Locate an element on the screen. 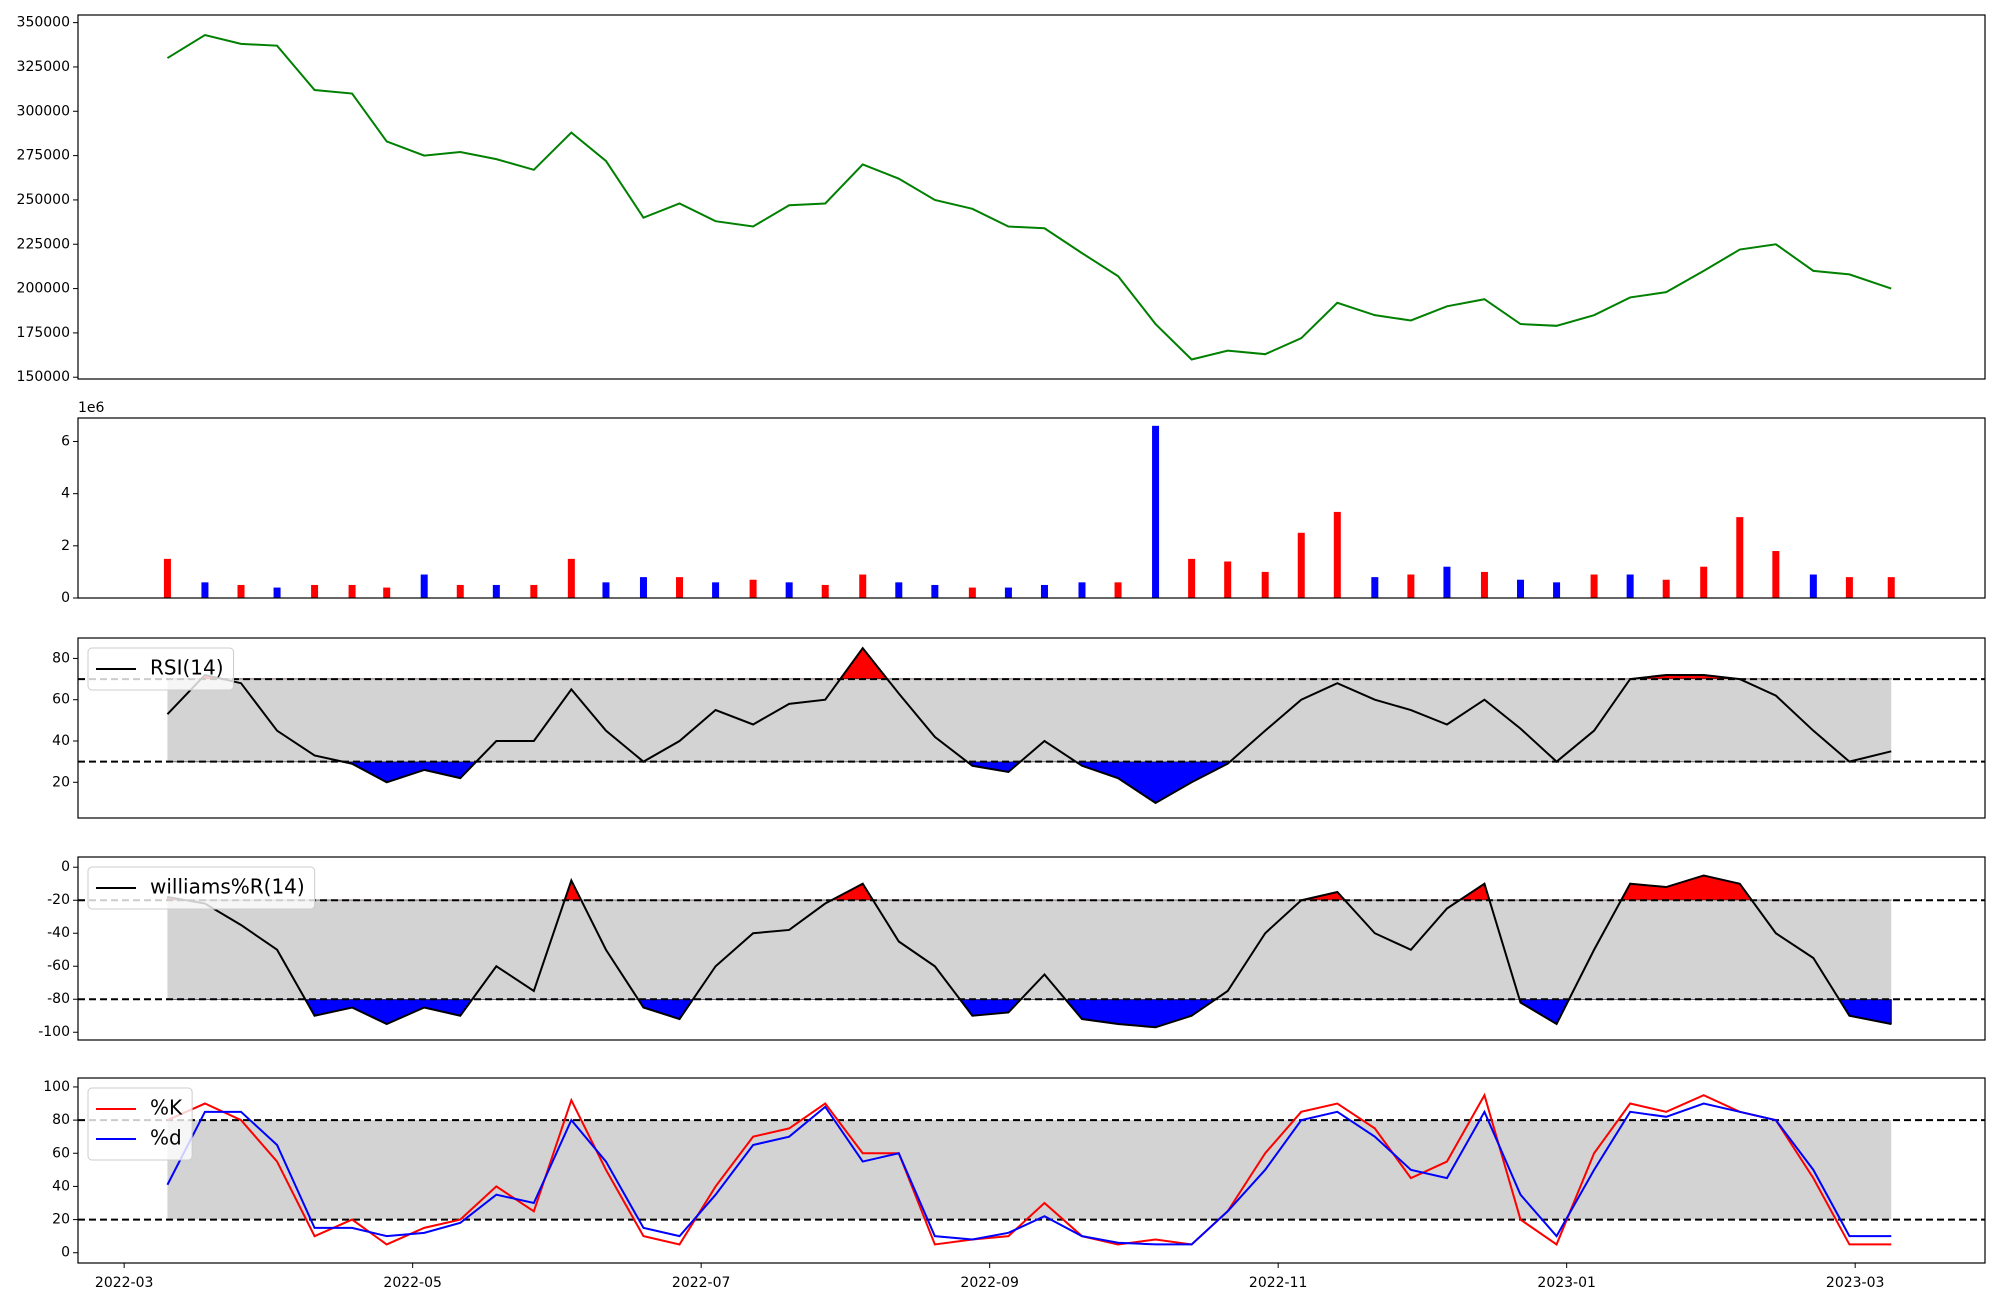 The height and width of the screenshot is (1300, 2000). axis-offset-label: 1e6 is located at coordinates (91, 408).